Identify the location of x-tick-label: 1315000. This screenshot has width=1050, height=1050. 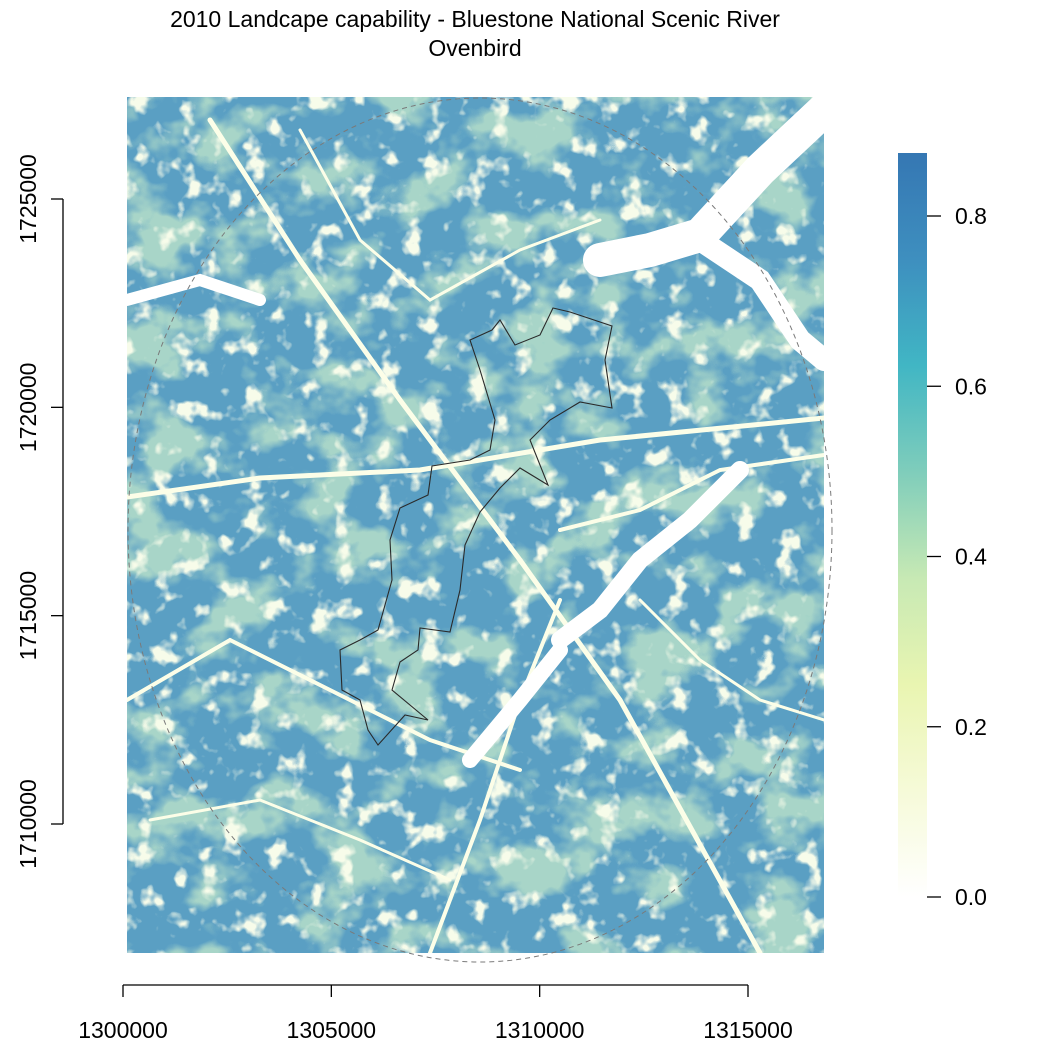
(748, 1030).